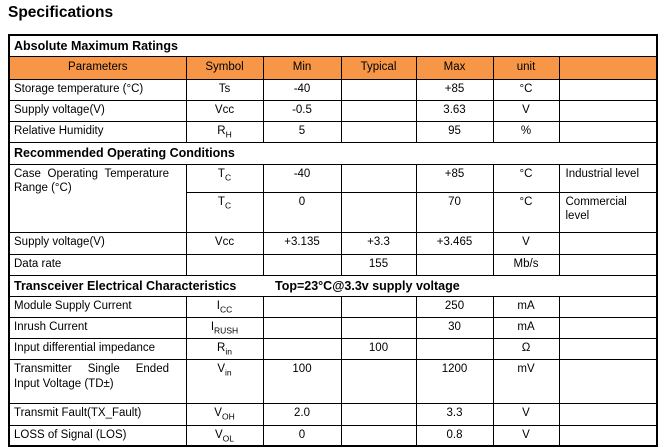 The image size is (663, 447). What do you see at coordinates (91, 181) in the screenshot?
I see `parameter-text: Case Operating Temperature Range (°C)` at bounding box center [91, 181].